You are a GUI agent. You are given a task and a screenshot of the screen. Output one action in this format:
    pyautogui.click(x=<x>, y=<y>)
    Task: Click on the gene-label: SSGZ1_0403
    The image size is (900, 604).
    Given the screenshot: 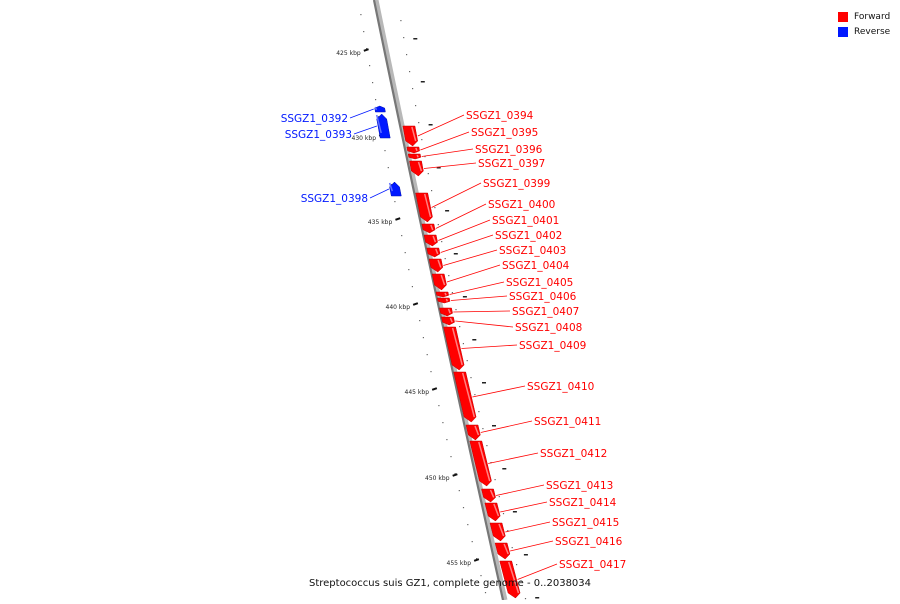 What is the action you would take?
    pyautogui.click(x=532, y=251)
    